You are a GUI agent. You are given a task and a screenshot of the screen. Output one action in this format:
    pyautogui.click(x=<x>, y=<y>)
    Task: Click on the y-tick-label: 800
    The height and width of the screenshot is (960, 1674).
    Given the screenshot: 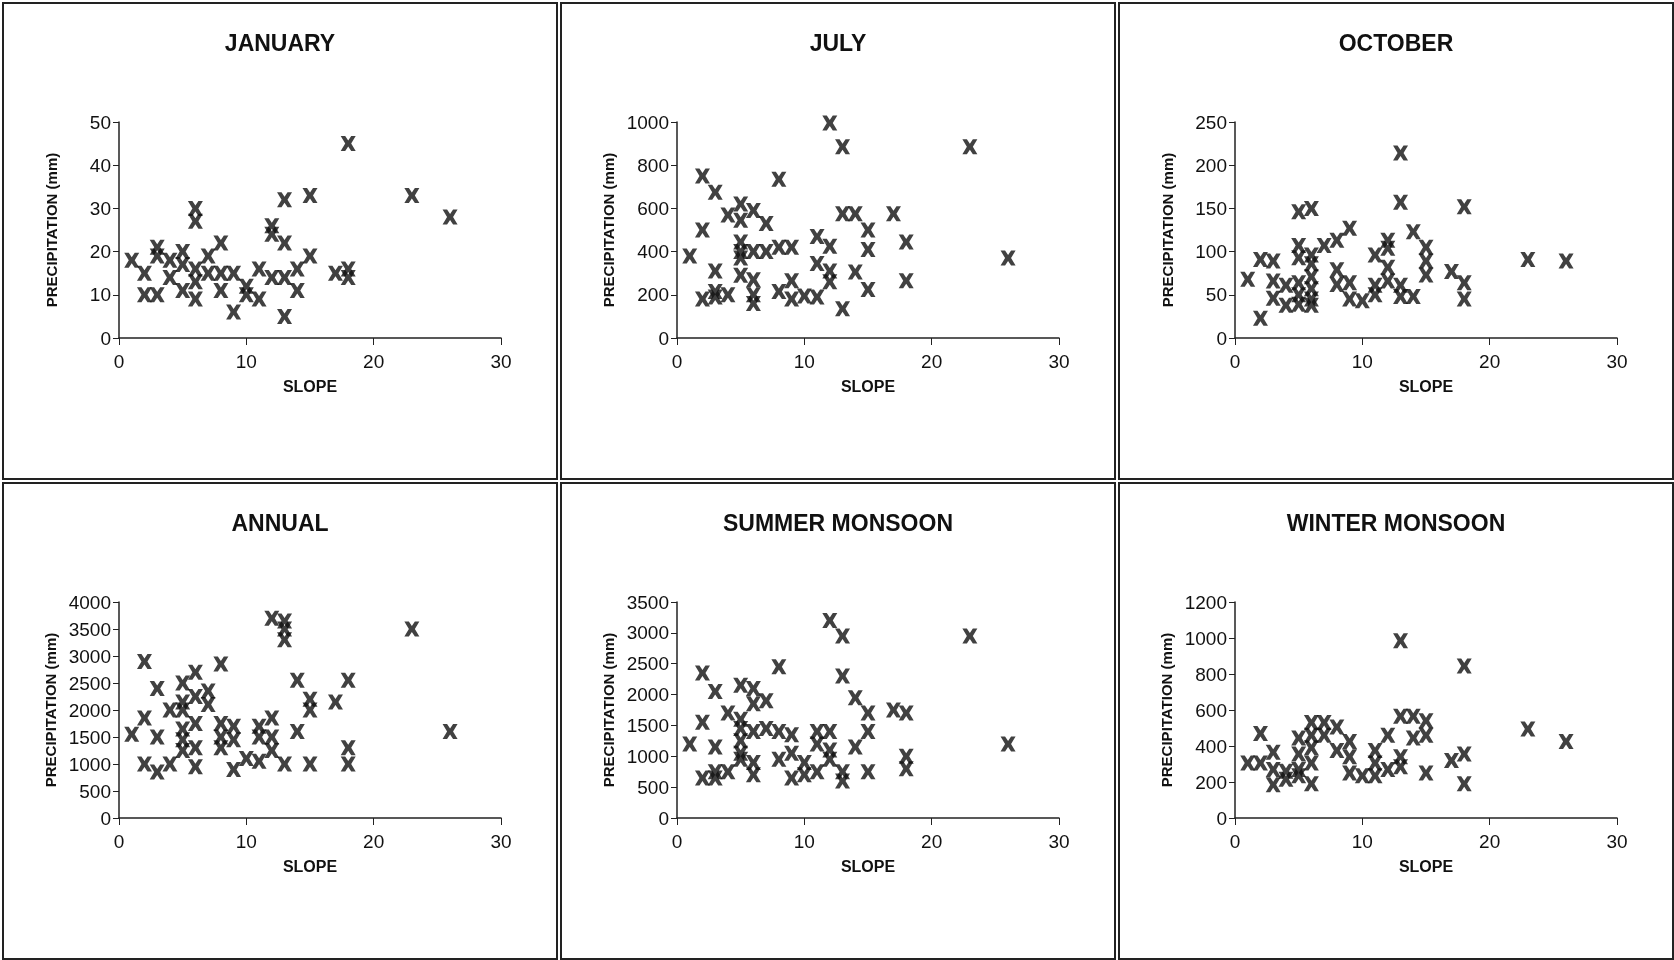 What is the action you would take?
    pyautogui.click(x=1211, y=674)
    